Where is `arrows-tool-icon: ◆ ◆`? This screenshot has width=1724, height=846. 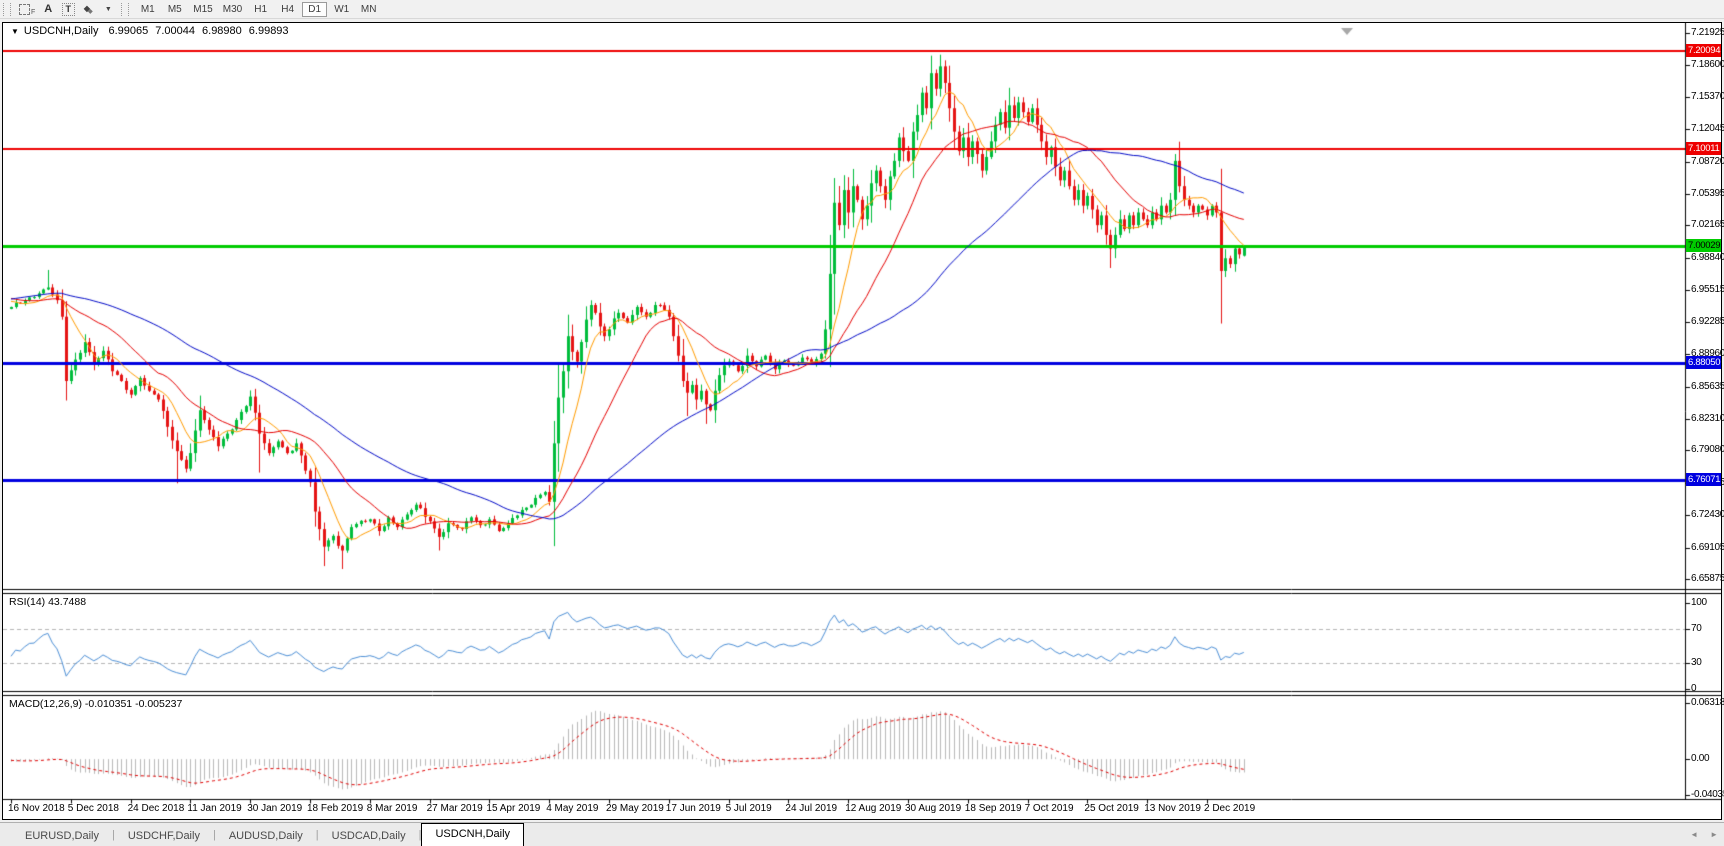
arrows-tool-icon: ◆ ◆ is located at coordinates (88, 9).